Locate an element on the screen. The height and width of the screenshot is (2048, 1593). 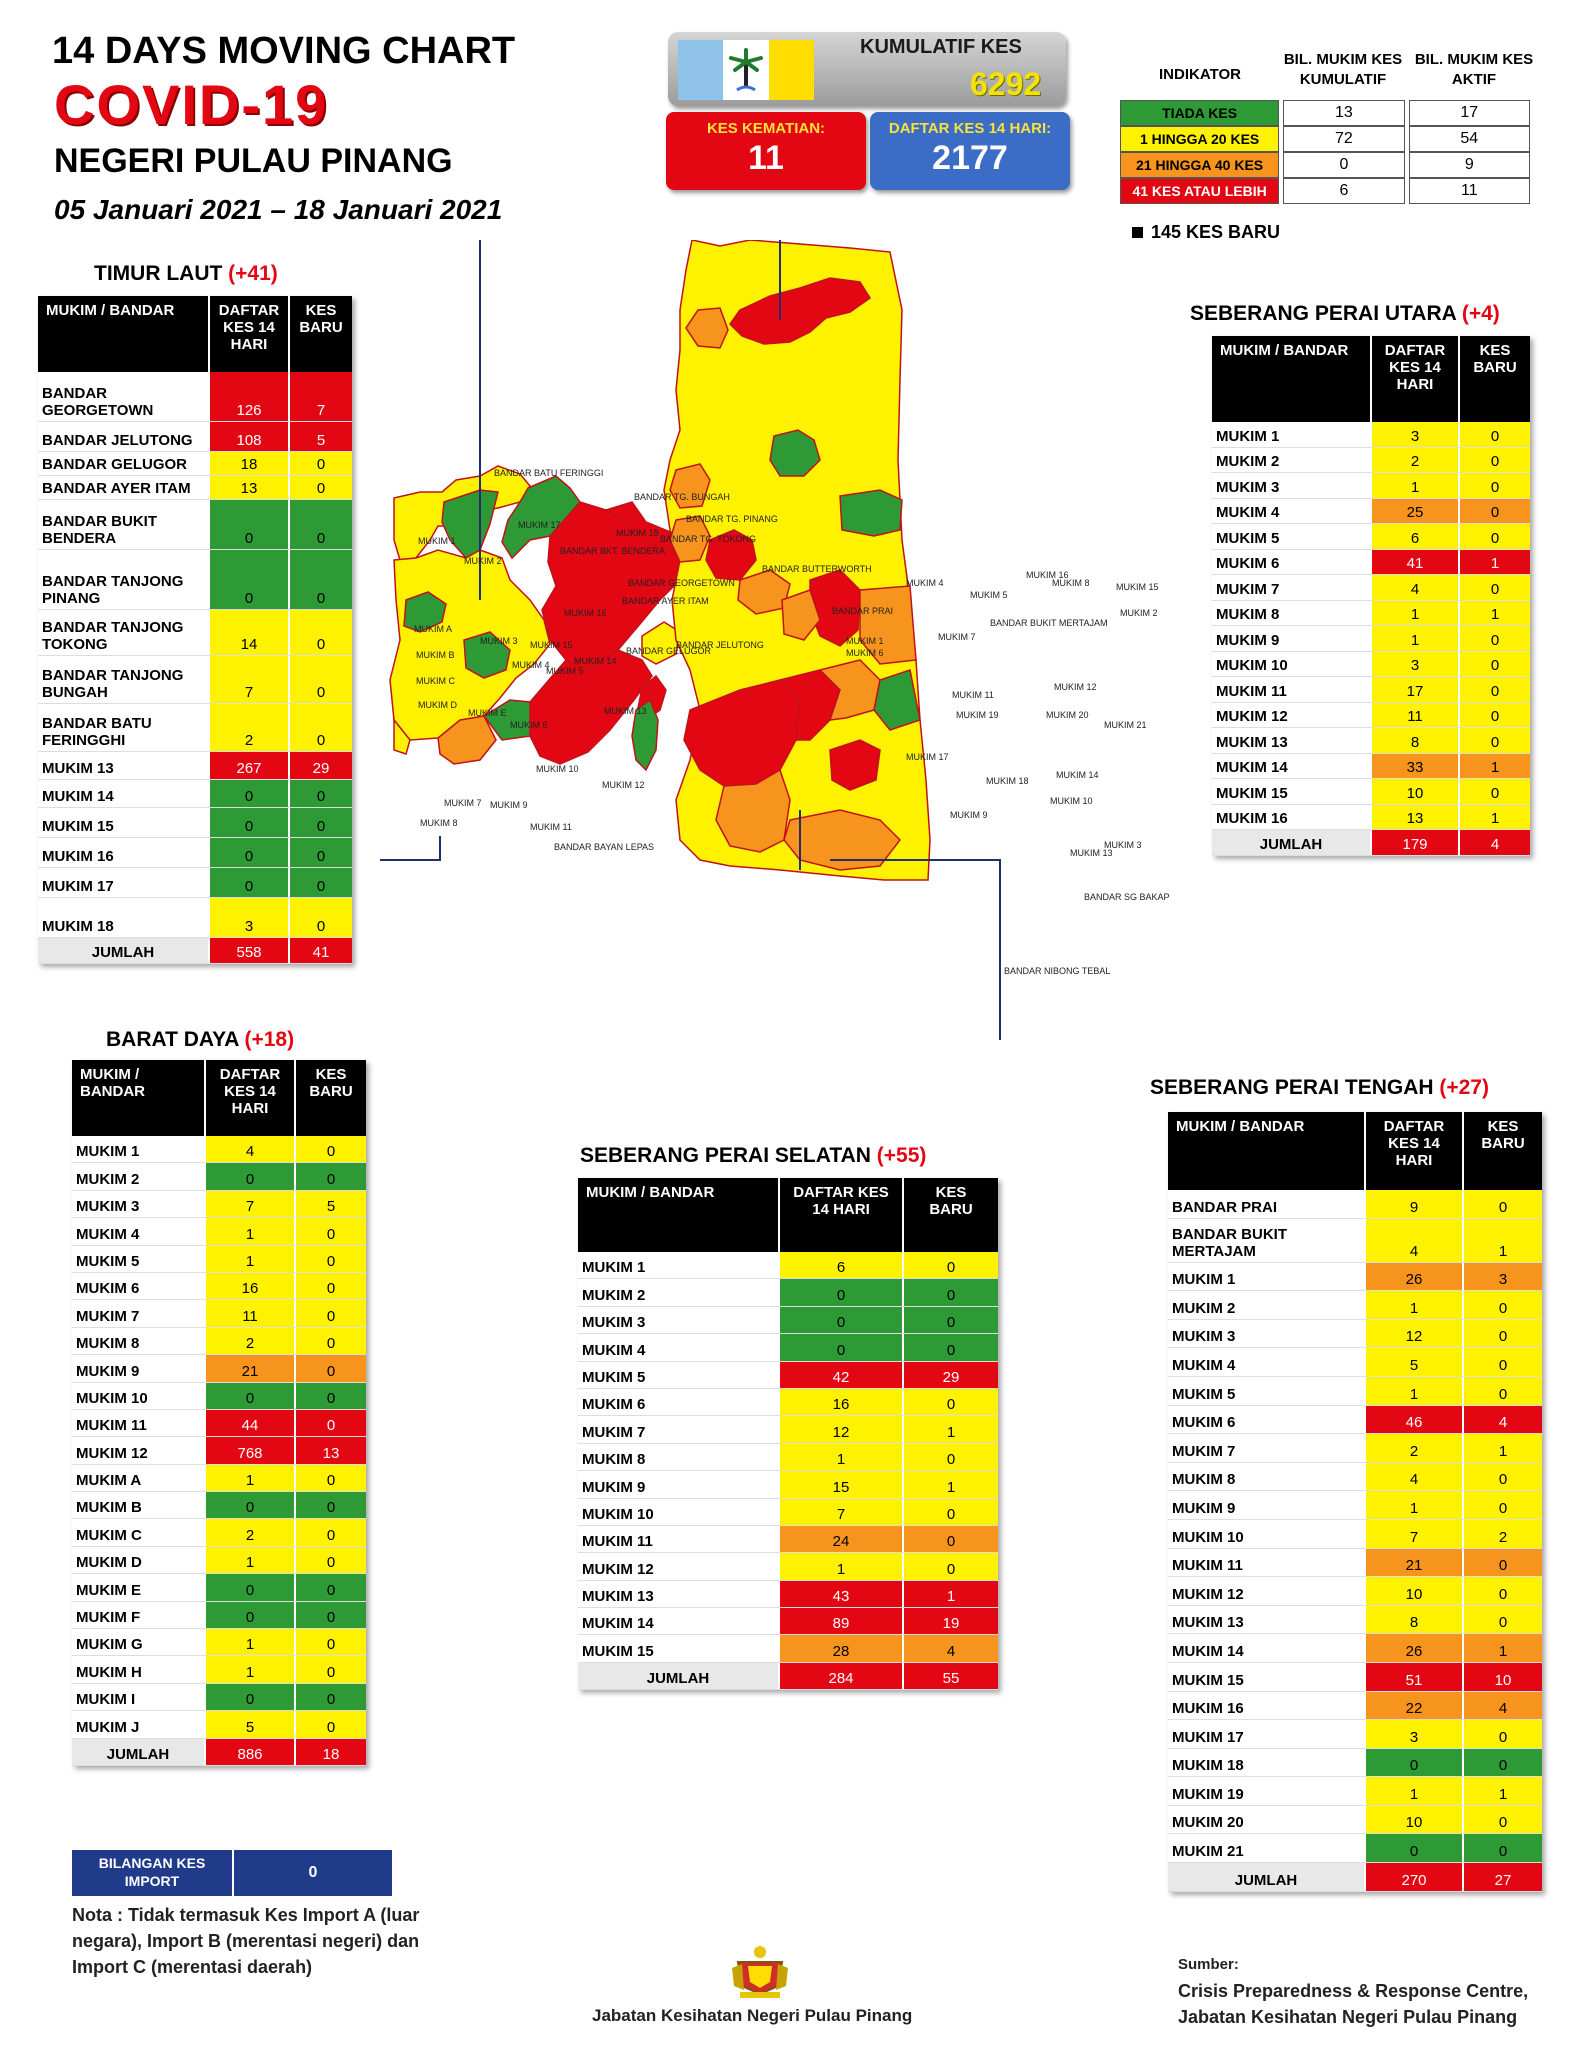
mainland-map-label: BANDAR PRAI is located at coordinates (863, 611).